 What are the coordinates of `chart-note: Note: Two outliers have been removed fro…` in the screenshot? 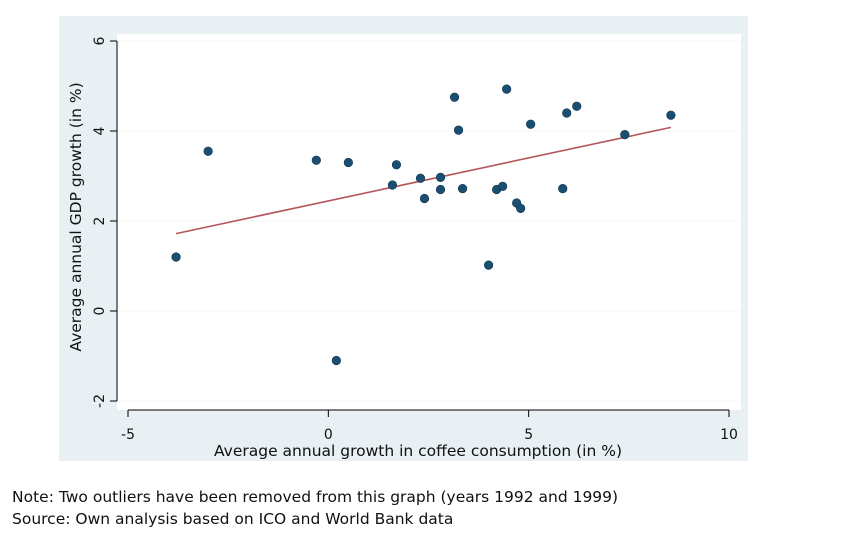 It's located at (315, 497).